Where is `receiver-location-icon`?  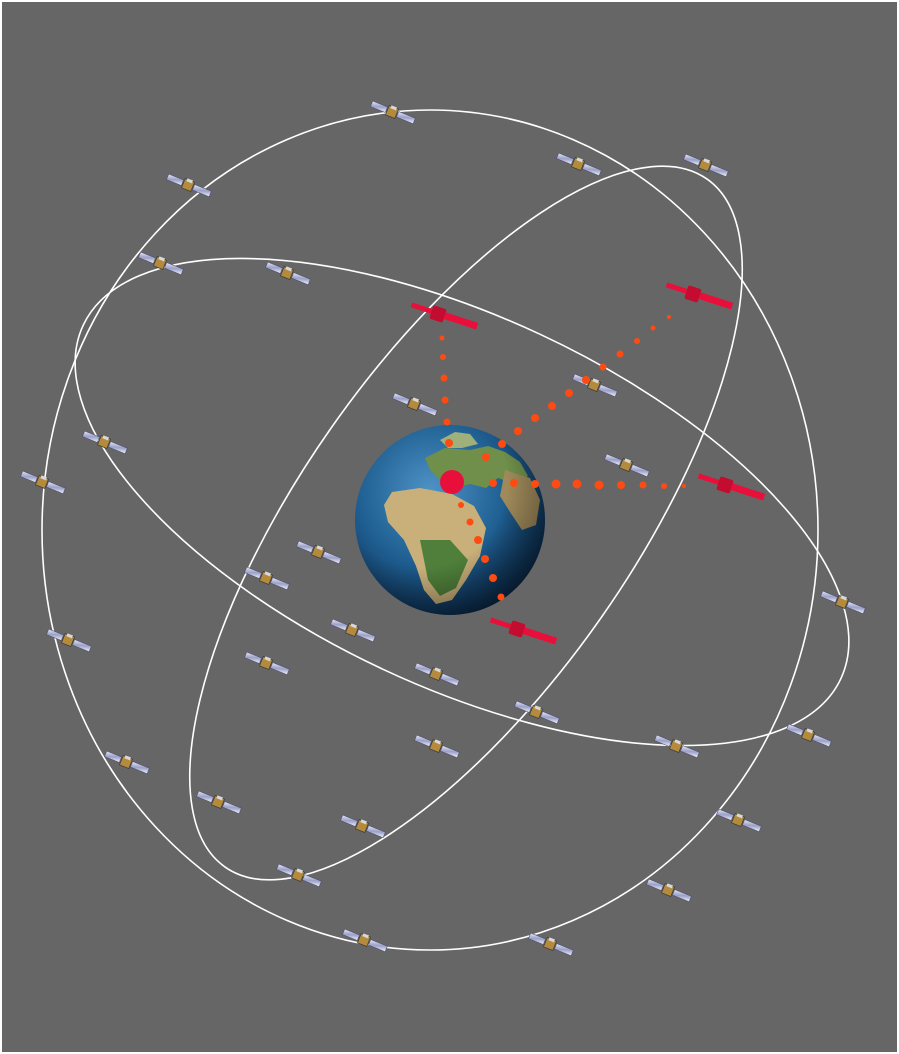 receiver-location-icon is located at coordinates (452, 482).